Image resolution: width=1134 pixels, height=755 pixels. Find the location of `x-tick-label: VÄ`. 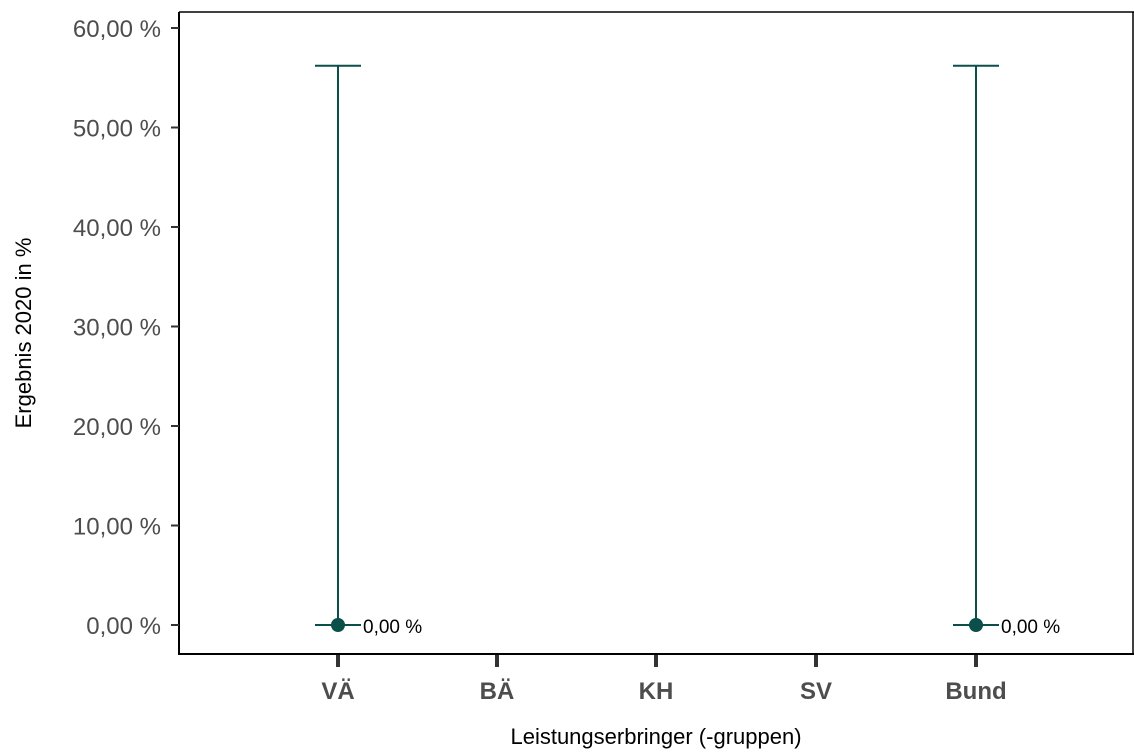

x-tick-label: VÄ is located at coordinates (337, 691).